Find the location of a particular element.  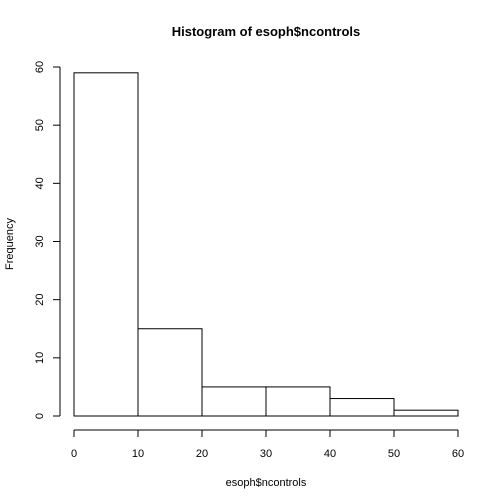

y-tick-label: 30 is located at coordinates (40, 241).